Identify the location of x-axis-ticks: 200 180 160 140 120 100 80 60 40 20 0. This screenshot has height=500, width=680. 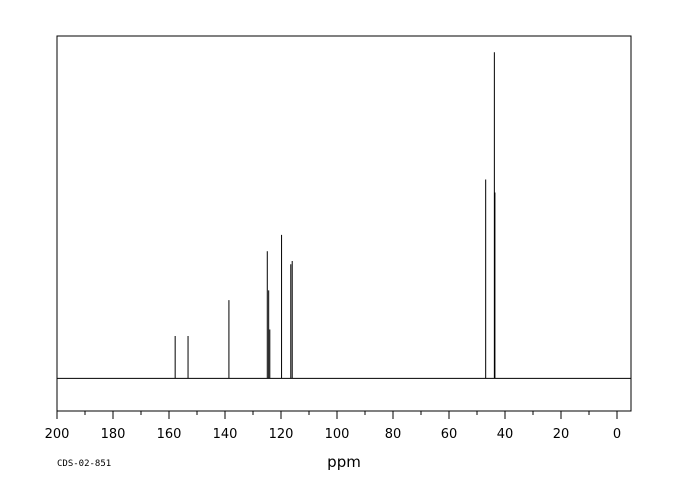
(333, 426).